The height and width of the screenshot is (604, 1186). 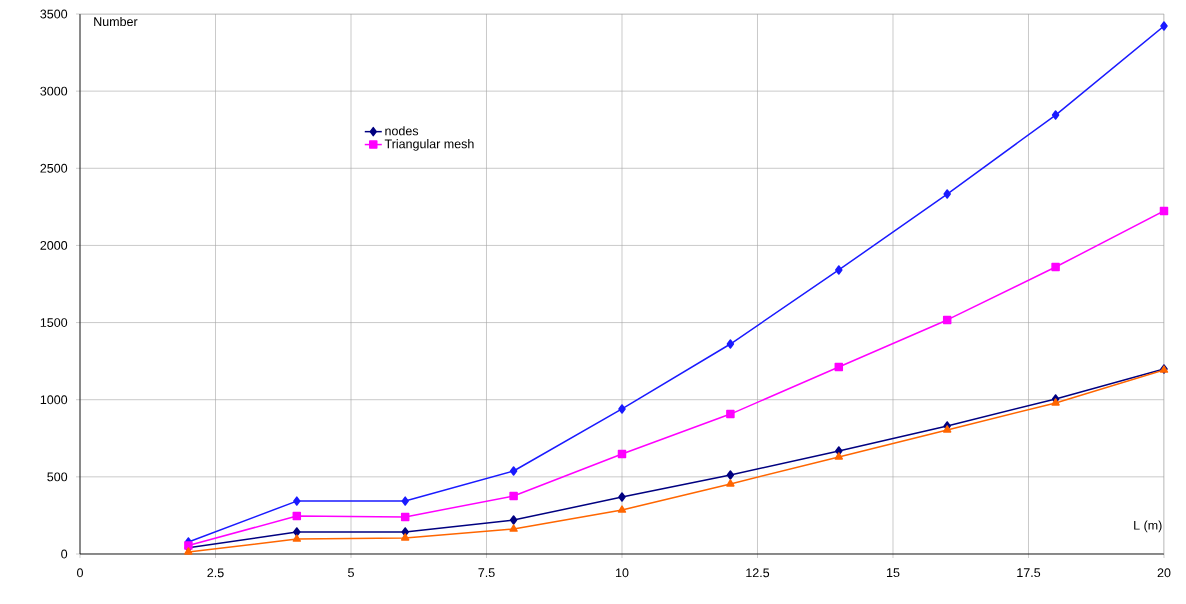 What do you see at coordinates (80, 573) in the screenshot?
I see `x-tick-label: 0` at bounding box center [80, 573].